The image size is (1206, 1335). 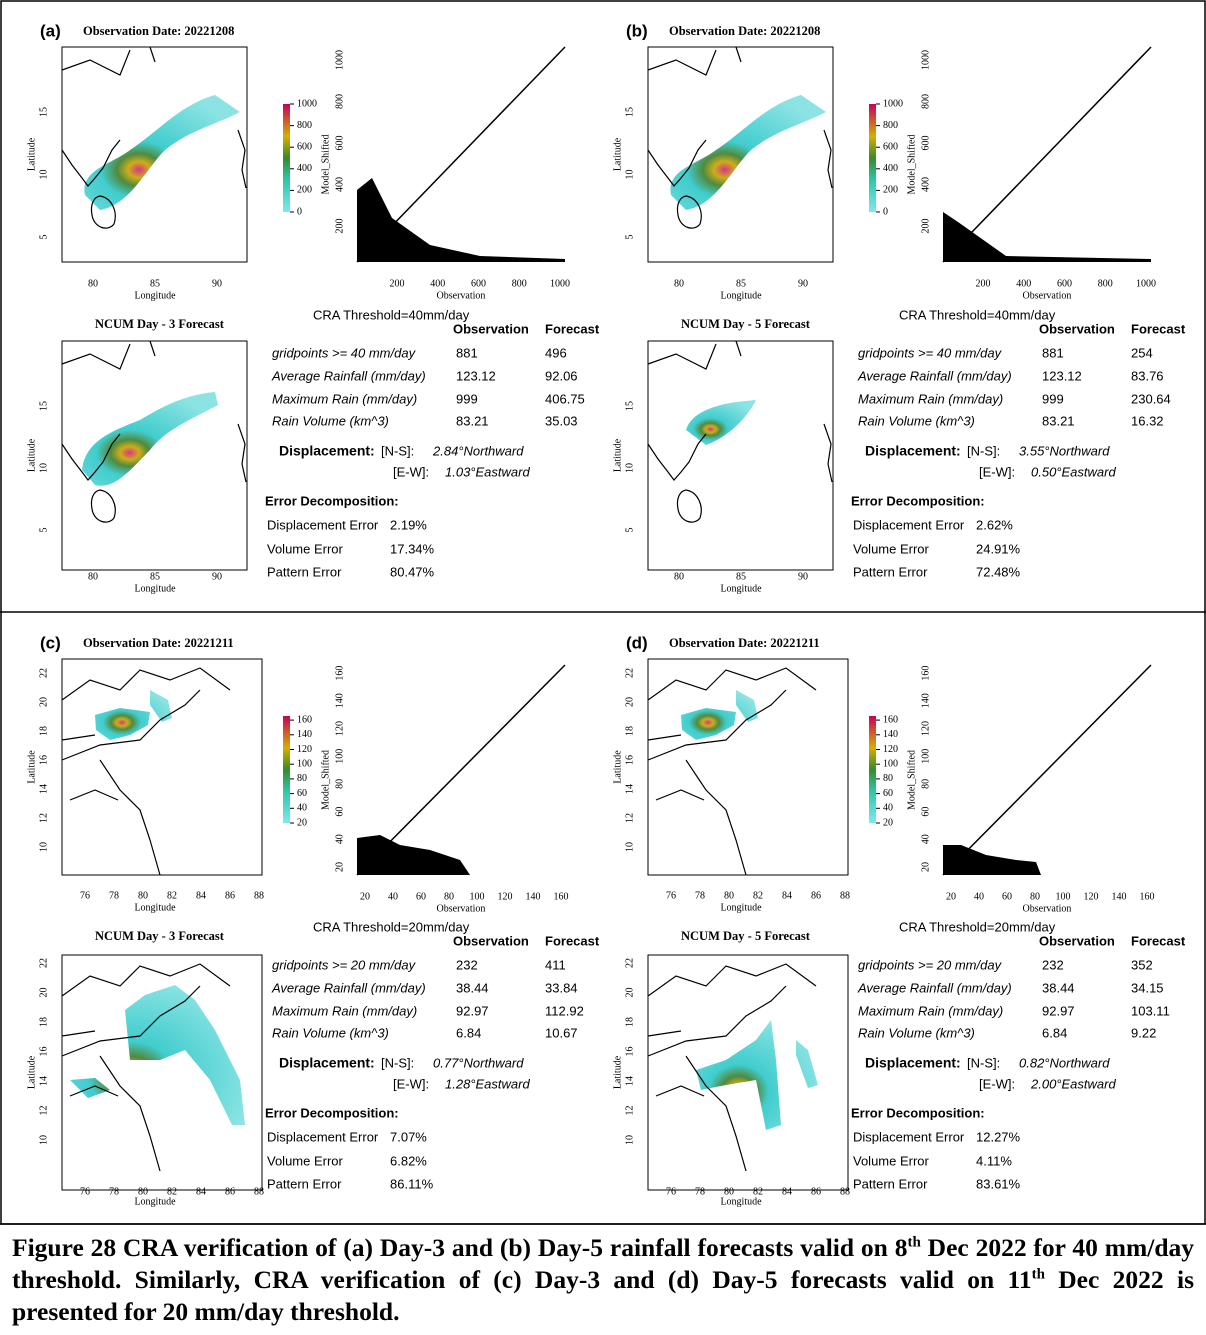 What do you see at coordinates (885, 211) in the screenshot?
I see `colorbar-tick-label: 0` at bounding box center [885, 211].